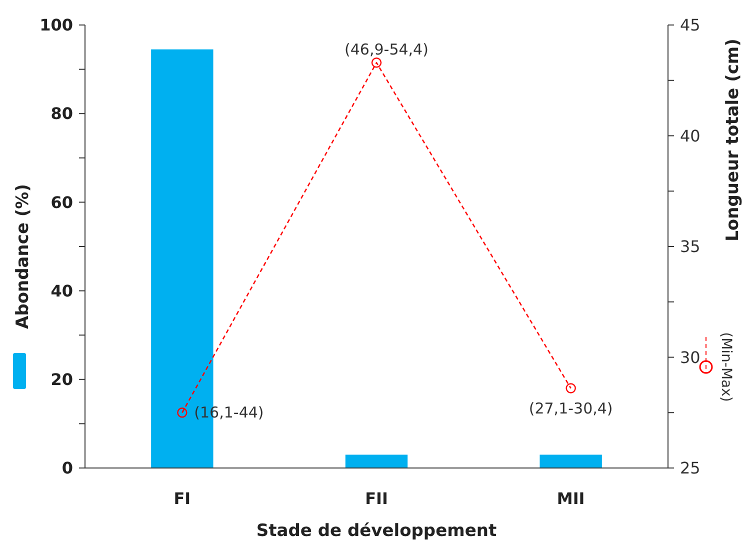 This screenshot has width=749, height=543. I want to click on y2-tick-label: 25, so click(690, 468).